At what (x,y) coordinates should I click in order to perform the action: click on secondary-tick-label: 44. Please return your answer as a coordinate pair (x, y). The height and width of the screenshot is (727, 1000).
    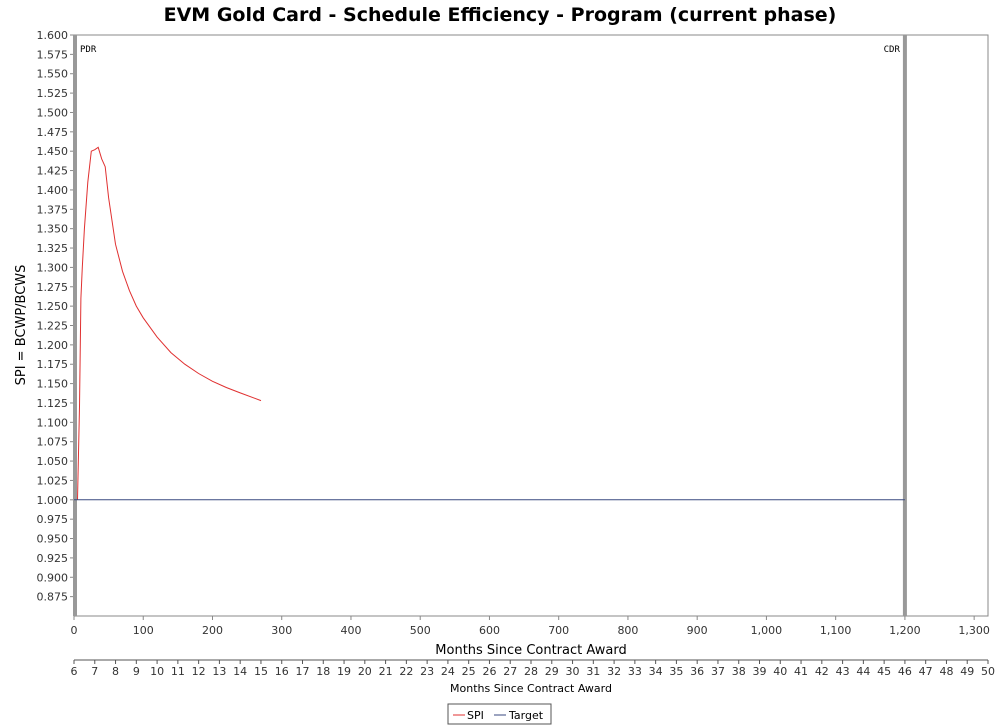
    Looking at the image, I should click on (863, 671).